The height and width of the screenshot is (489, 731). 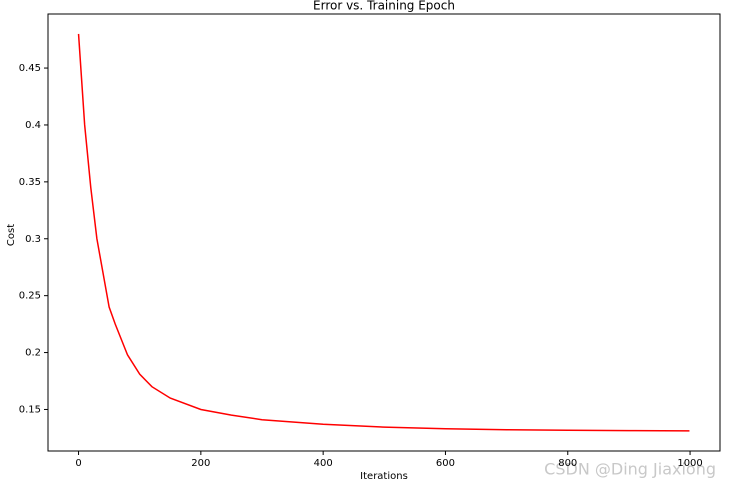 What do you see at coordinates (630, 469) in the screenshot?
I see `watermark: CSDN @Ding Jiaxiong` at bounding box center [630, 469].